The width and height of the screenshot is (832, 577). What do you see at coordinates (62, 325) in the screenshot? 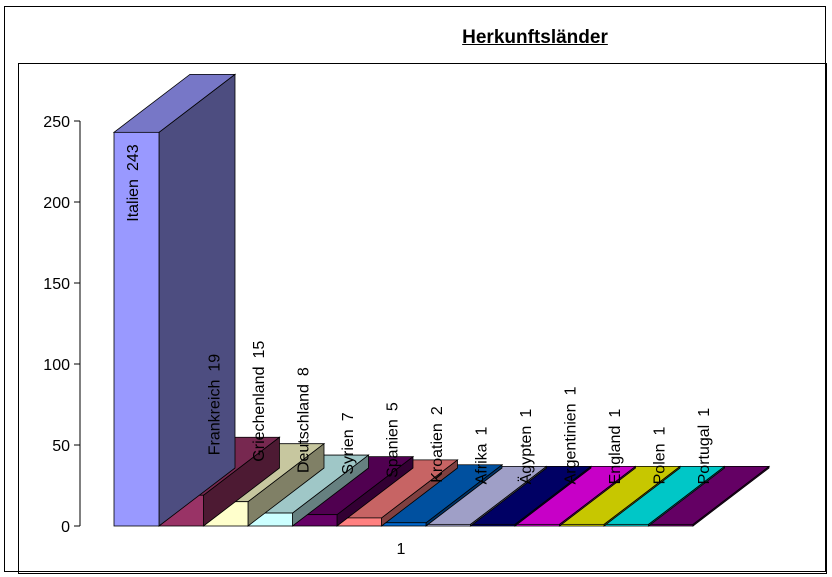
I see `y-axis: 0 50 100 150 200 250` at bounding box center [62, 325].